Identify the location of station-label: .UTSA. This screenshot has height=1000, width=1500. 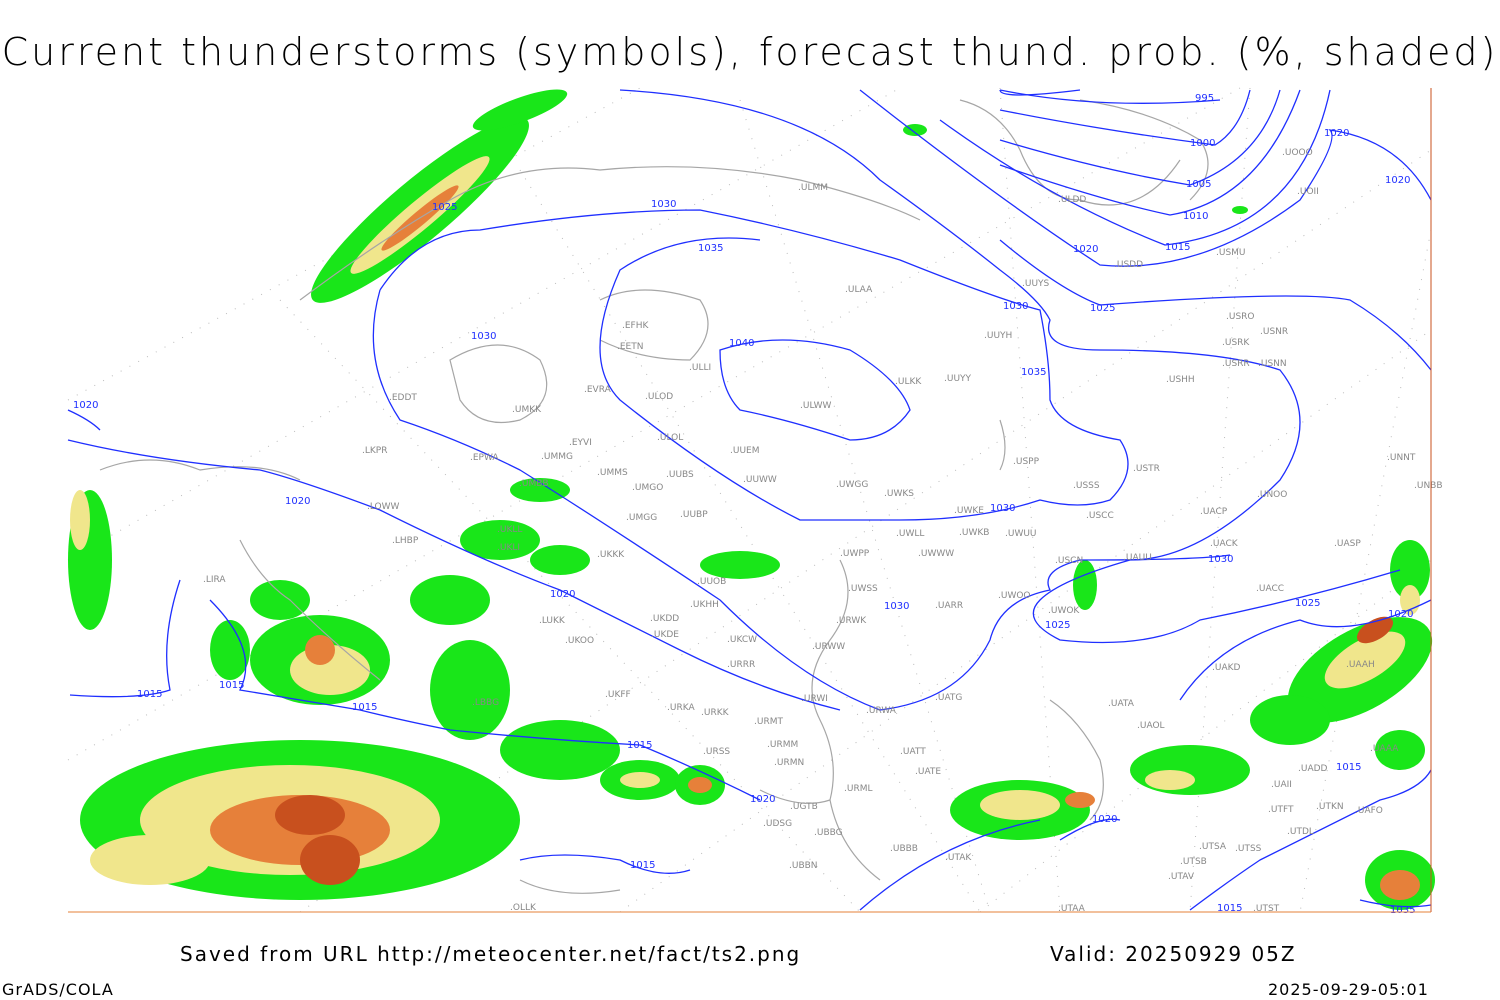
(1213, 847).